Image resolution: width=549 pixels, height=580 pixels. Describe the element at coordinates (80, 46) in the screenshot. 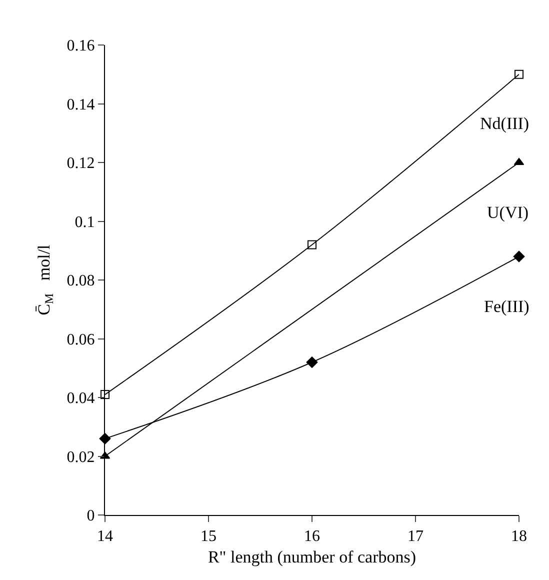

I see `y-tick-label: 0.16` at that location.